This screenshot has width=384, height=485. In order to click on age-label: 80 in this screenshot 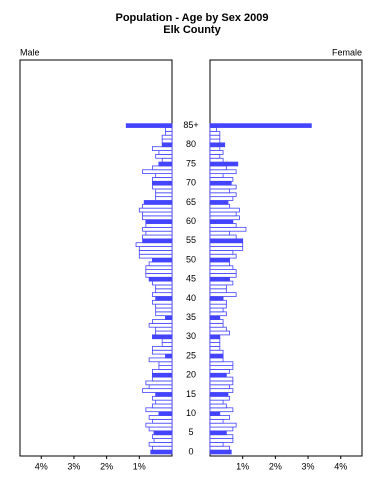, I will do `click(191, 144)`.